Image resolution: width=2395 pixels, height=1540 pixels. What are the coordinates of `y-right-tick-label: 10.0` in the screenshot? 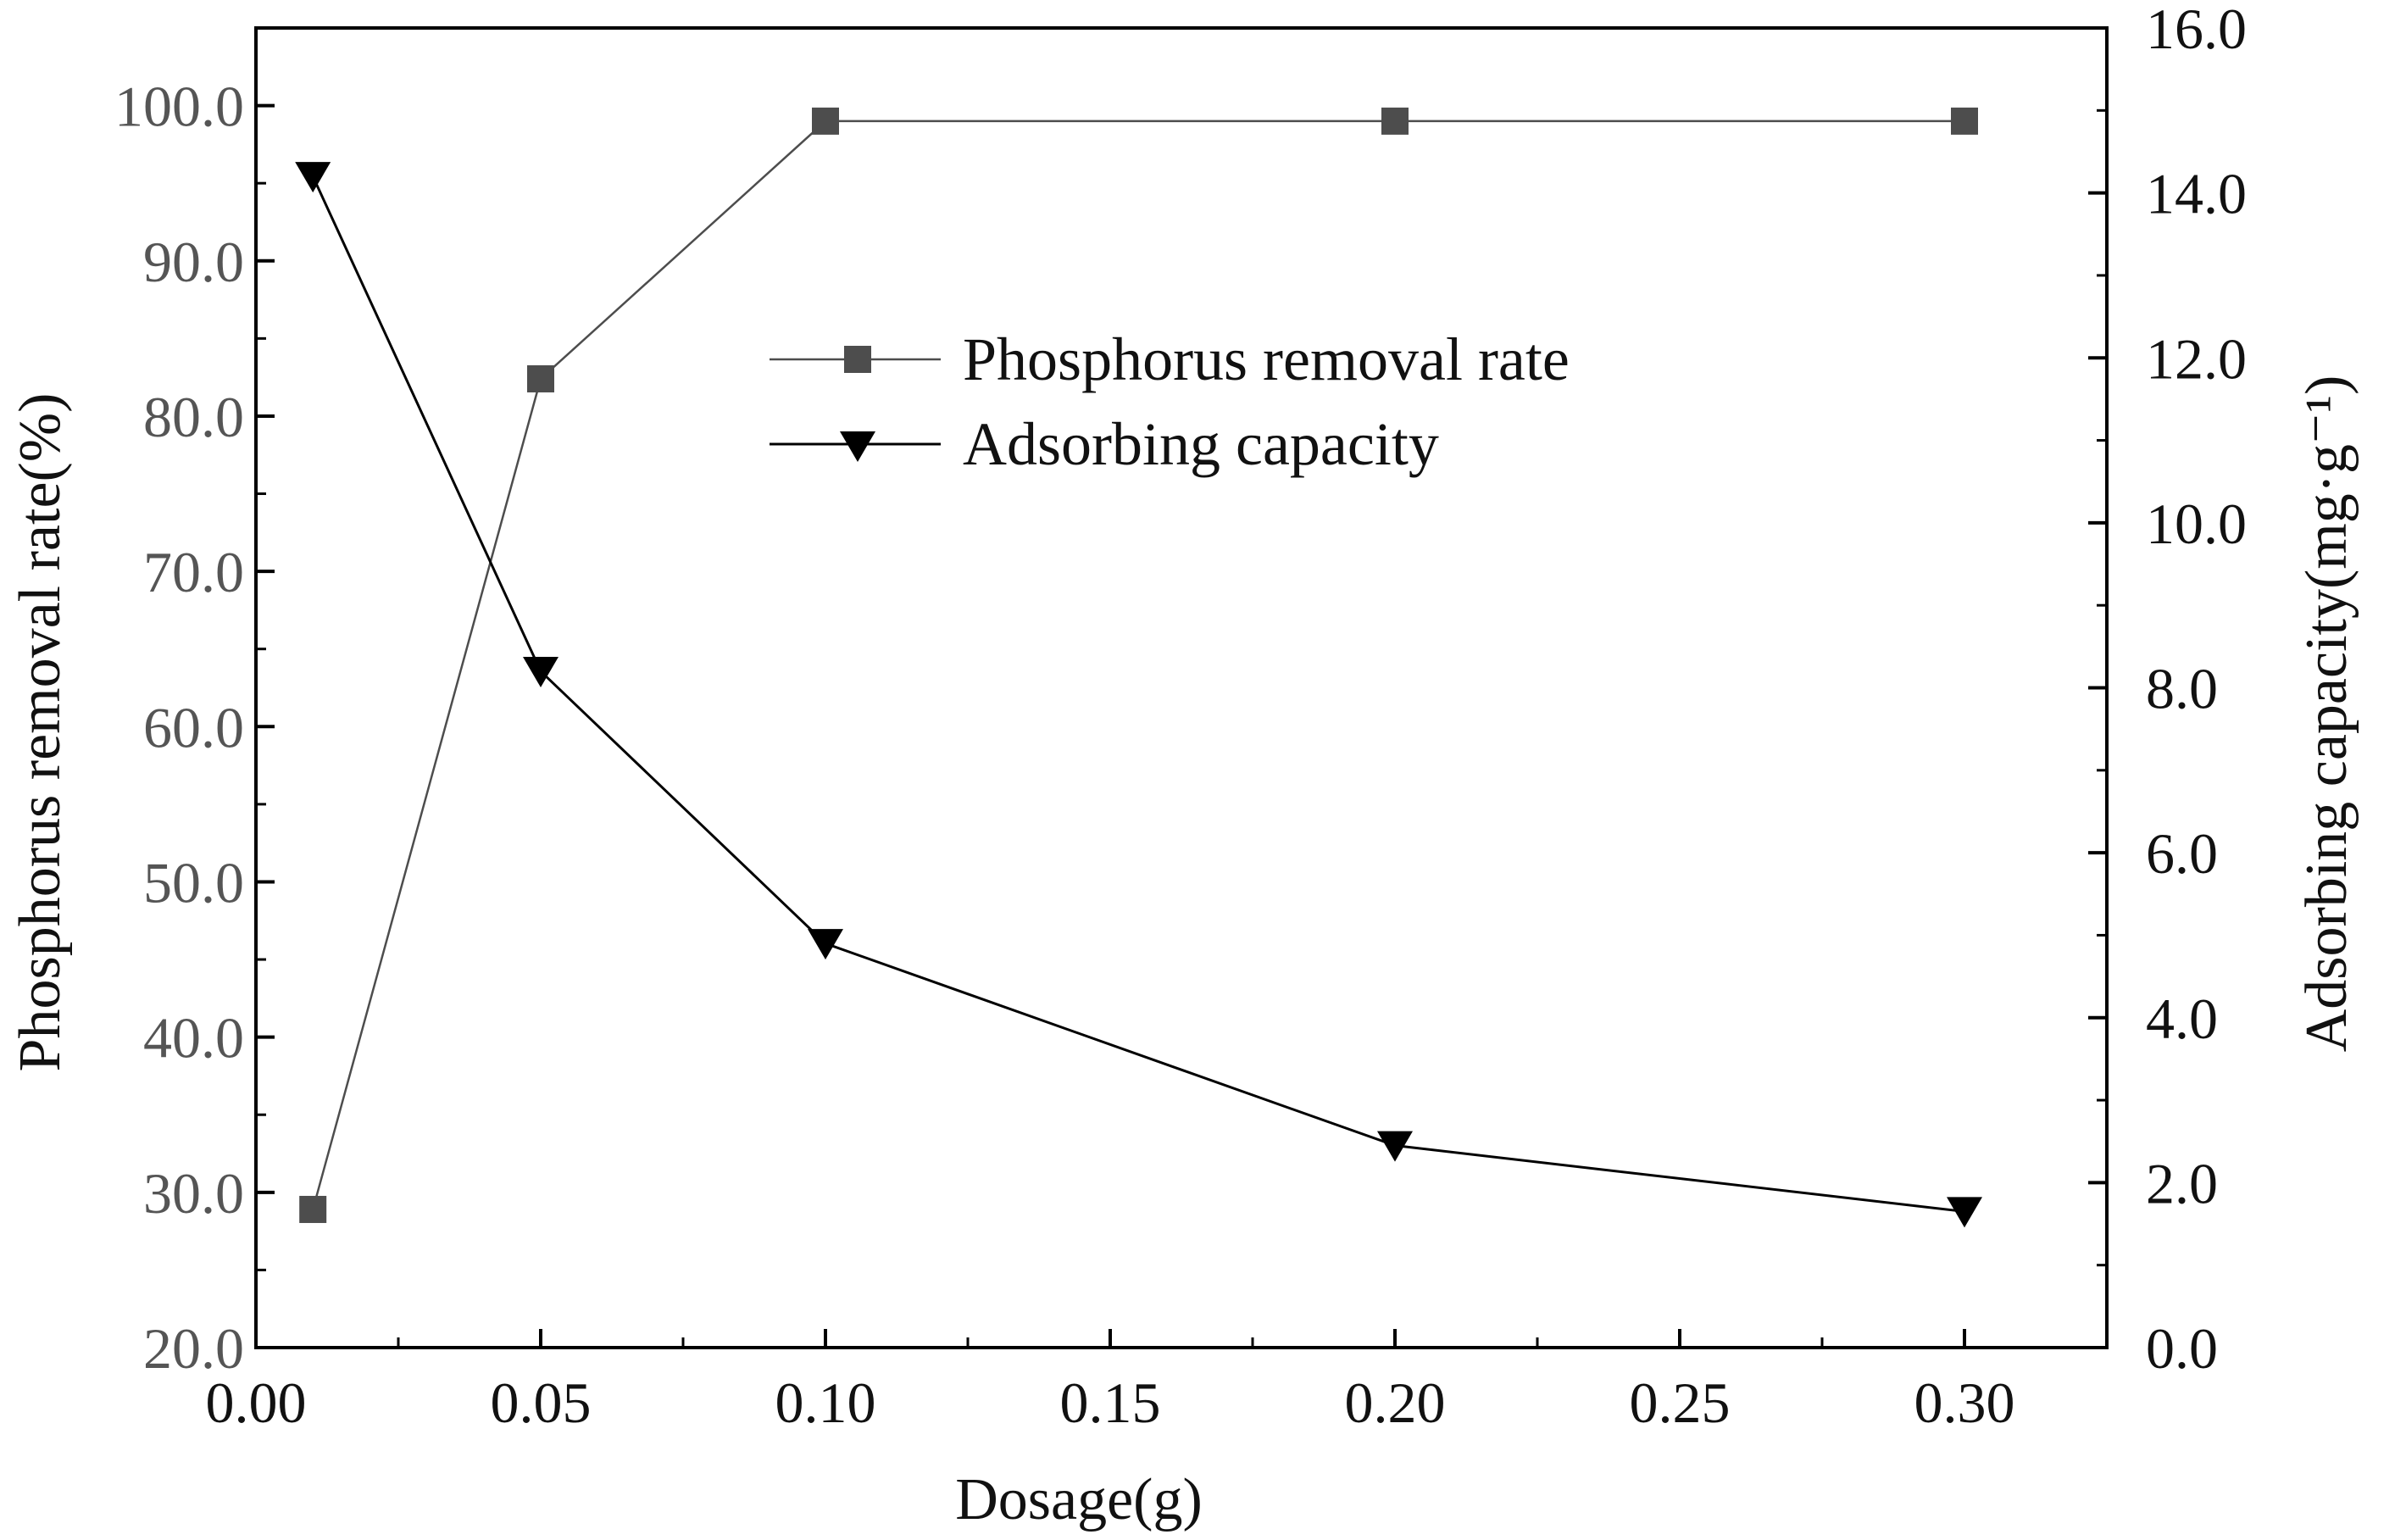 It's located at (2196, 524).